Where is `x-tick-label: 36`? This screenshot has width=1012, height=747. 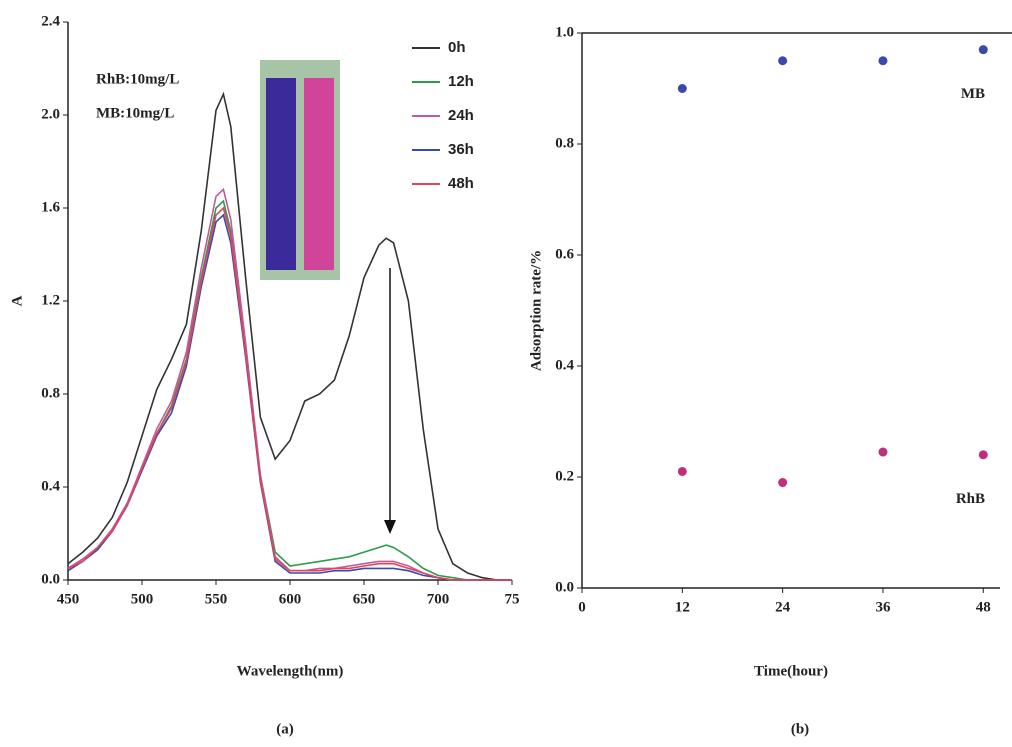 x-tick-label: 36 is located at coordinates (883, 607).